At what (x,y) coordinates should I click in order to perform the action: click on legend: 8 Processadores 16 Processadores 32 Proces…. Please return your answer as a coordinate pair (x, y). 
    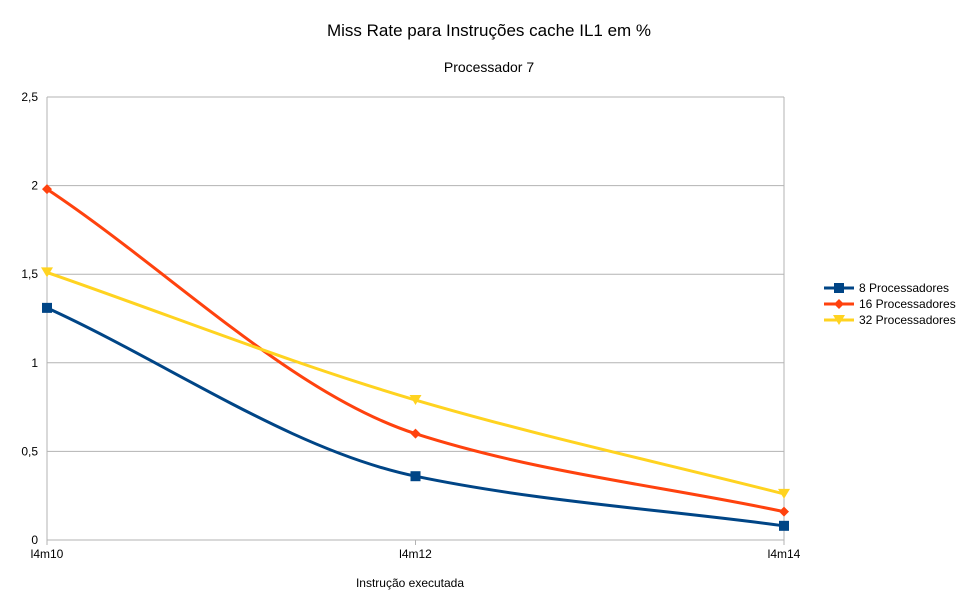
    Looking at the image, I should click on (890, 304).